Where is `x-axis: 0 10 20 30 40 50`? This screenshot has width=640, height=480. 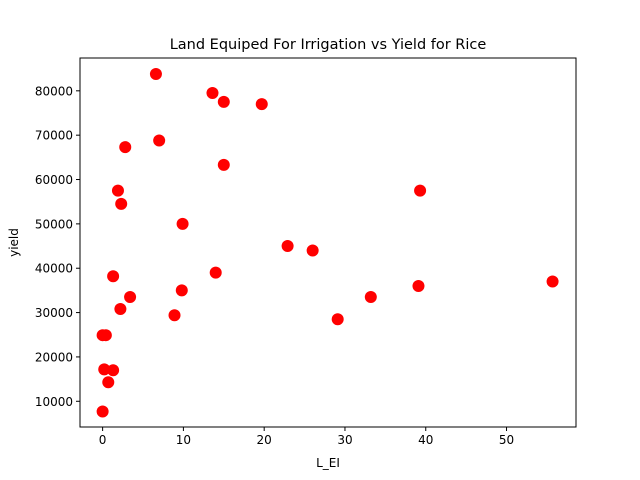 x-axis: 0 10 20 30 40 50 is located at coordinates (306, 437).